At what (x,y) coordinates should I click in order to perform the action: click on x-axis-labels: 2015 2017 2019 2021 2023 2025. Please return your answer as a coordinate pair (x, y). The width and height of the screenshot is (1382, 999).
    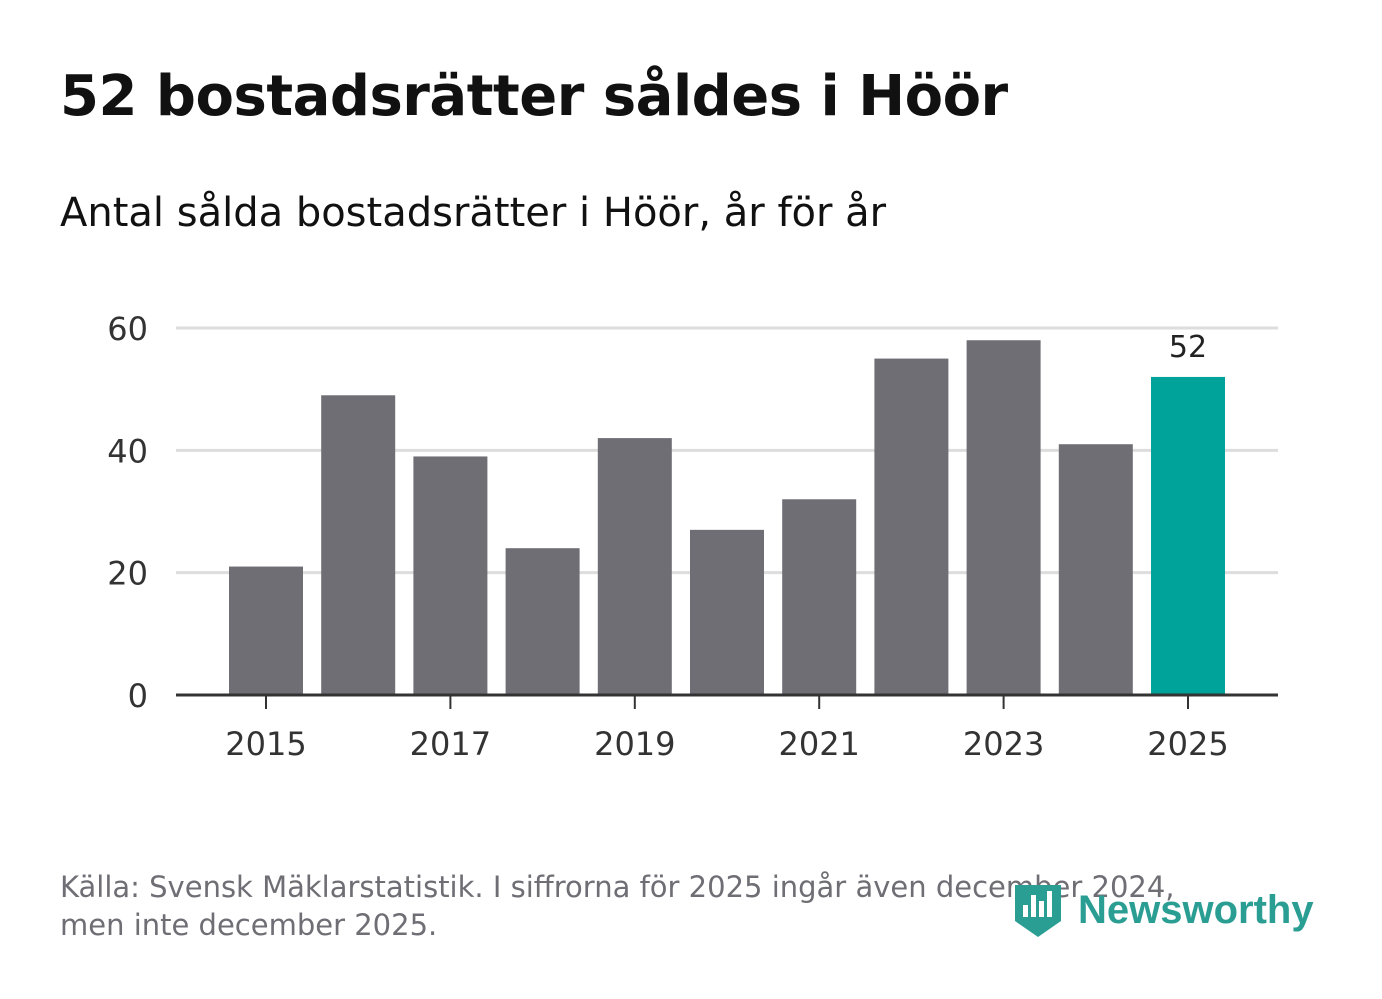
    Looking at the image, I should click on (726, 744).